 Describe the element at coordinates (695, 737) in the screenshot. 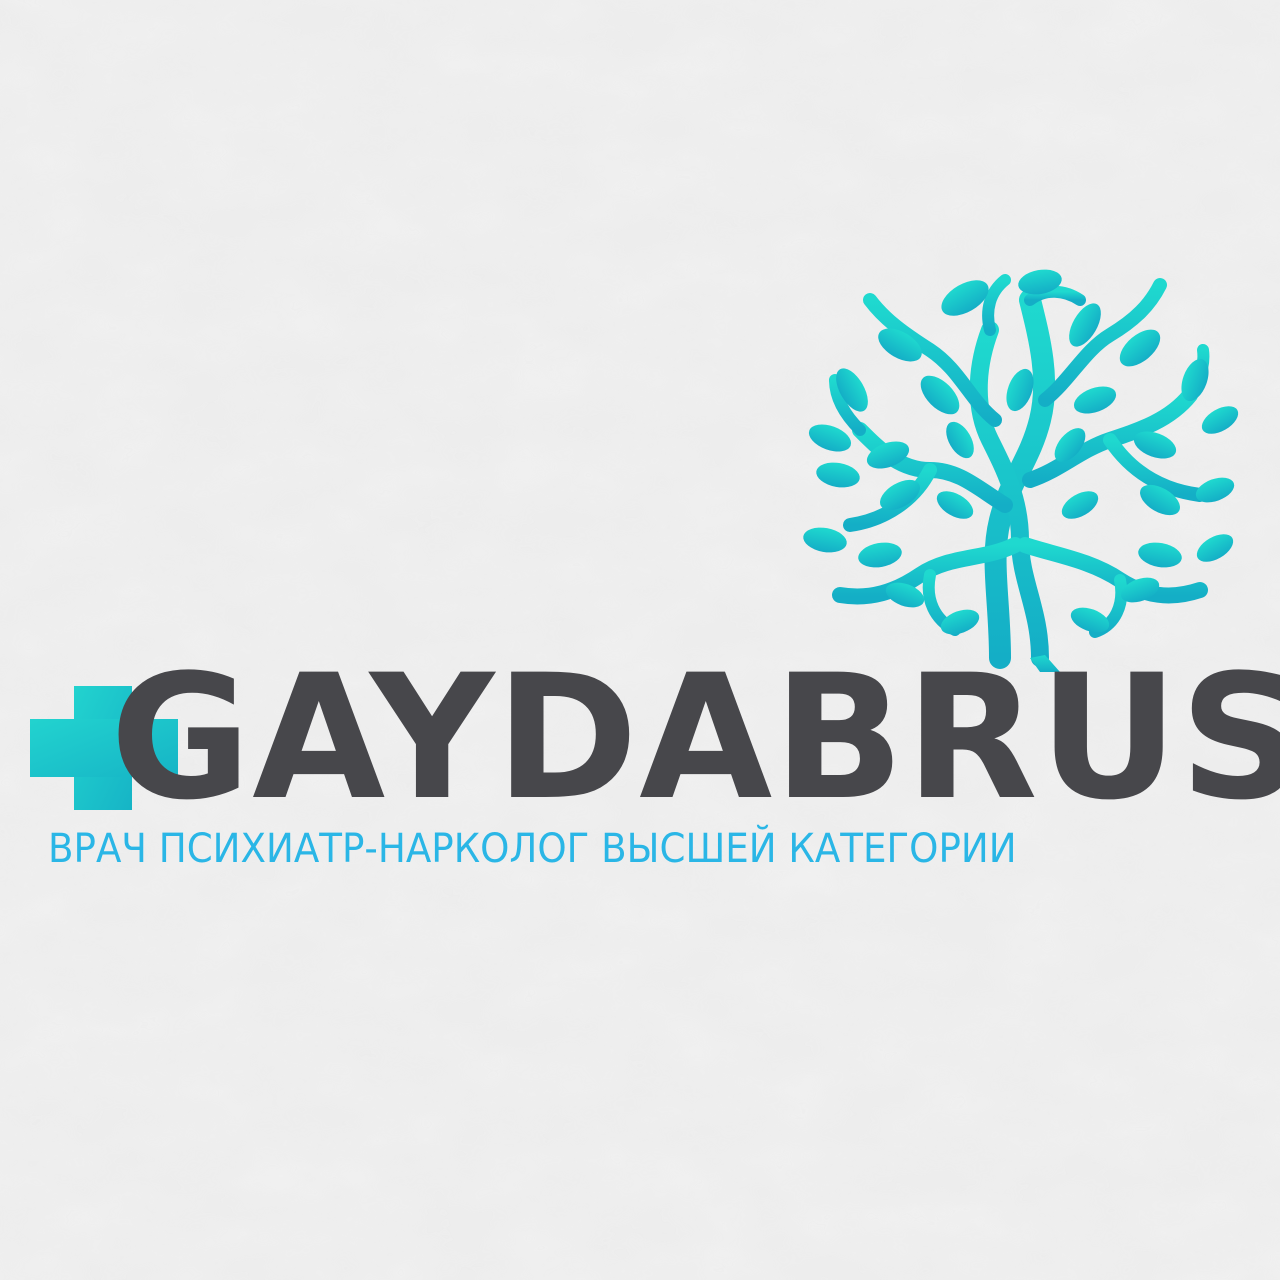

I see `brand-name: GAYDABRUS` at that location.